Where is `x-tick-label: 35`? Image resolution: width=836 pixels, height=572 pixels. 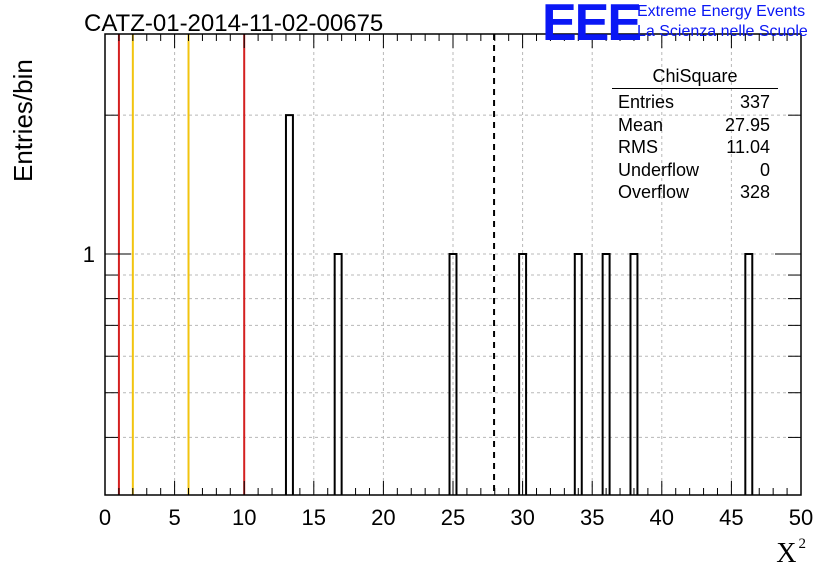
x-tick-label: 35 is located at coordinates (592, 517).